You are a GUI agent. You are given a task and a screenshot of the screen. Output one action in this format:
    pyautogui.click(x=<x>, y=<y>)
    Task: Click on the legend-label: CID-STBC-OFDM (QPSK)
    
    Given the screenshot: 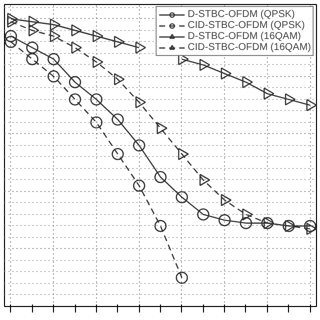 What is the action you would take?
    pyautogui.click(x=246, y=25)
    